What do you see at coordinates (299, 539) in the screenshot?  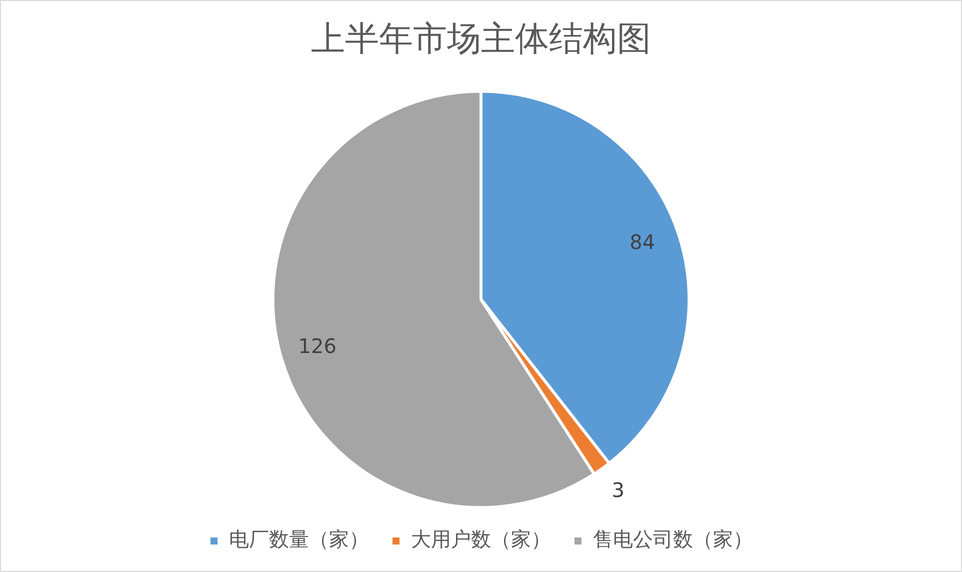 I see `legend-label: 电厂数量（家）` at bounding box center [299, 539].